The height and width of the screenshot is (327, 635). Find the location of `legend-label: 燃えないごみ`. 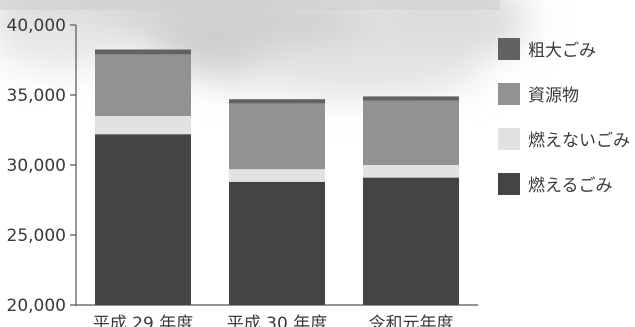

legend-label: 燃えないごみ is located at coordinates (579, 141).